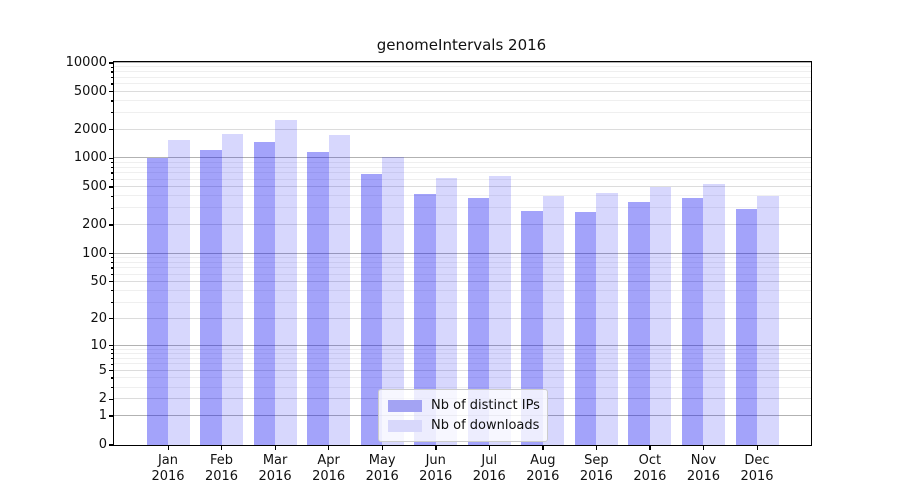  Describe the element at coordinates (489, 447) in the screenshot. I see `x-tick-jul` at that location.